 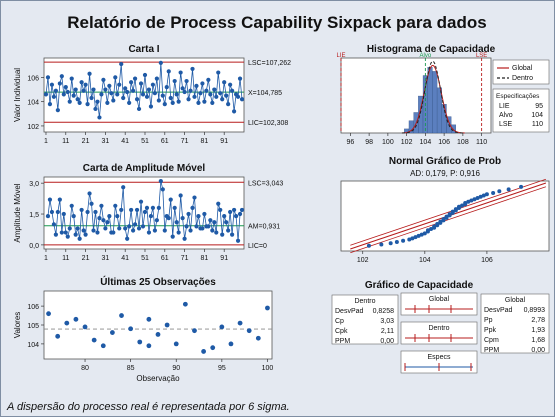 I want to click on histogram-spec-row-value: 95, so click(x=539, y=106).